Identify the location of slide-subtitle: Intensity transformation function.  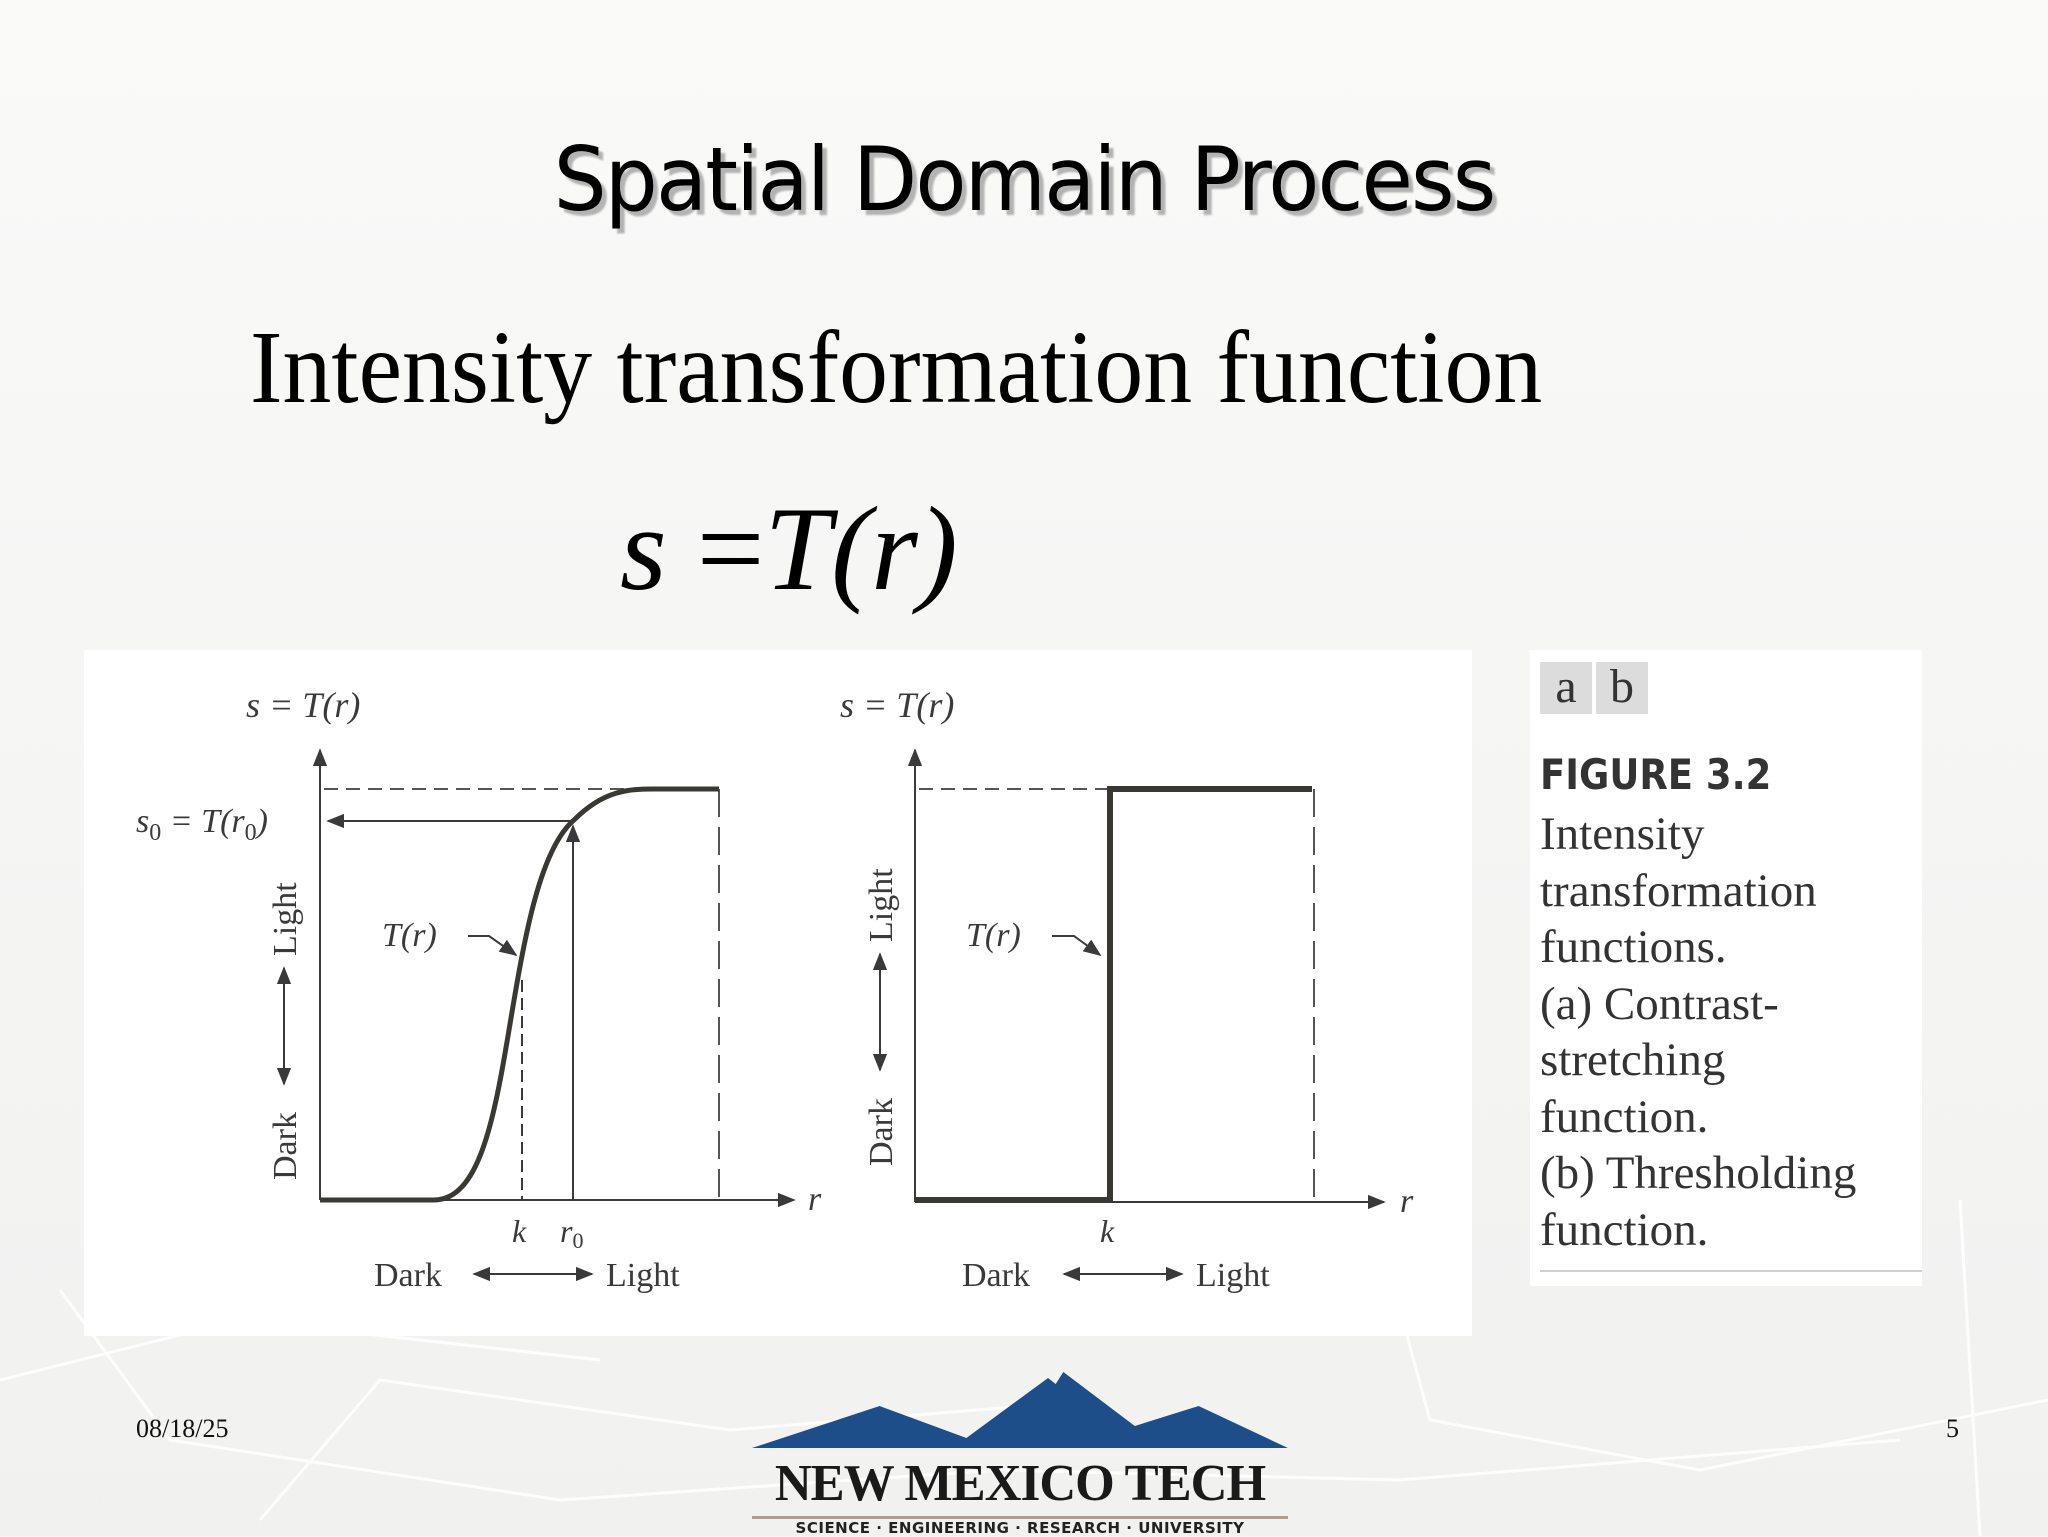
(896, 367).